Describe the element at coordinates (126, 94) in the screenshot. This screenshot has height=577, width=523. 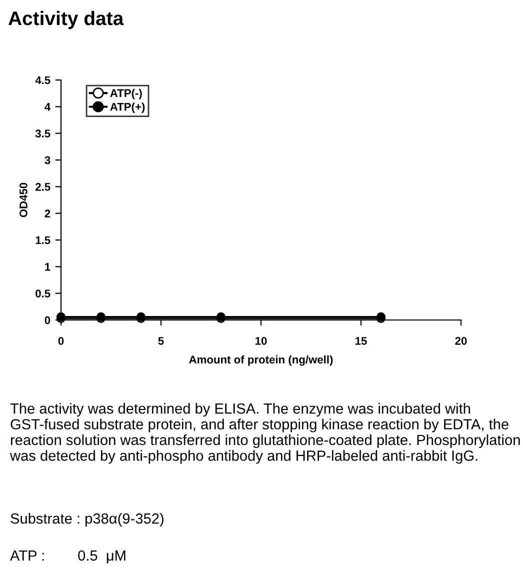
I see `legend-label: ATP(-)` at that location.